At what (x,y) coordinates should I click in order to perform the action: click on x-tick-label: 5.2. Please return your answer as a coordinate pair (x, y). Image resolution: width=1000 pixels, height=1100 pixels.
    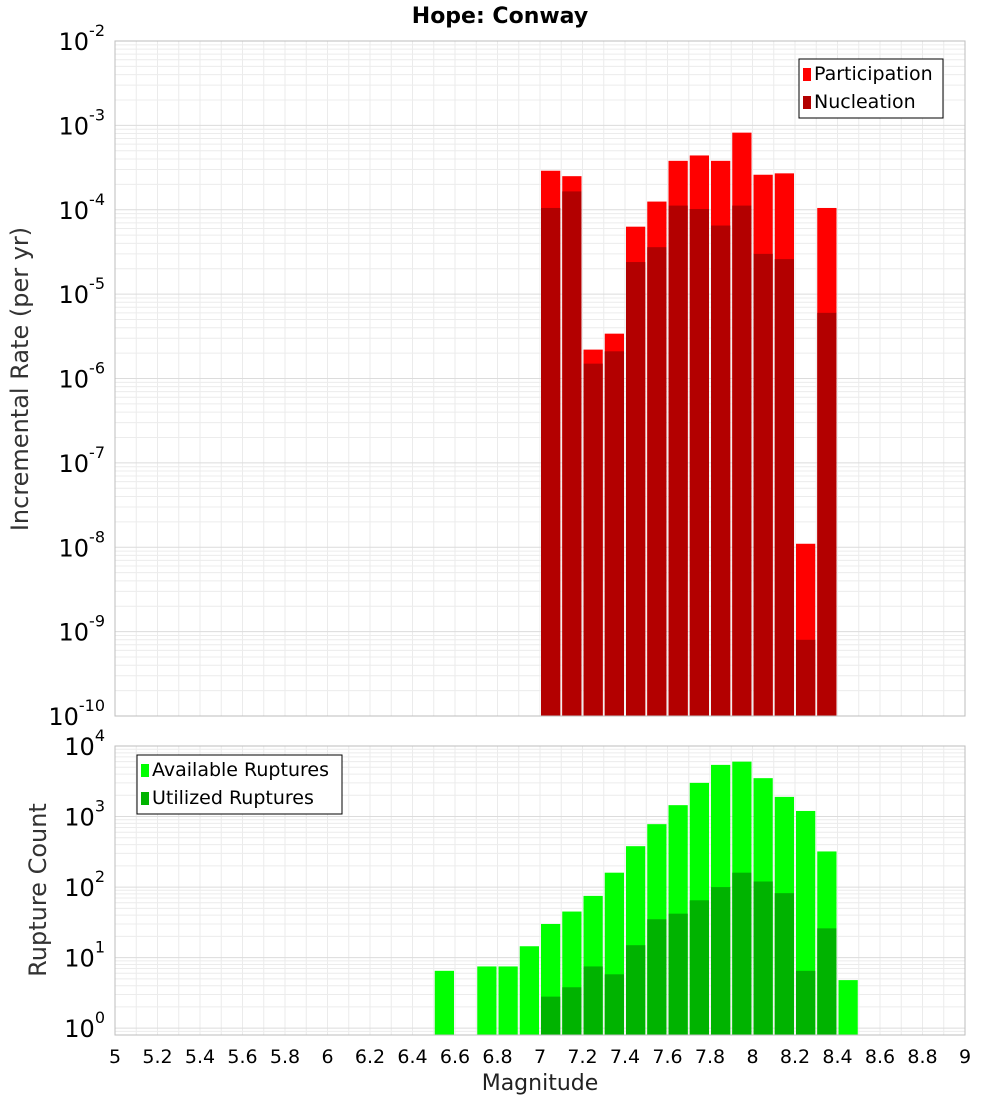
    Looking at the image, I should click on (157, 1057).